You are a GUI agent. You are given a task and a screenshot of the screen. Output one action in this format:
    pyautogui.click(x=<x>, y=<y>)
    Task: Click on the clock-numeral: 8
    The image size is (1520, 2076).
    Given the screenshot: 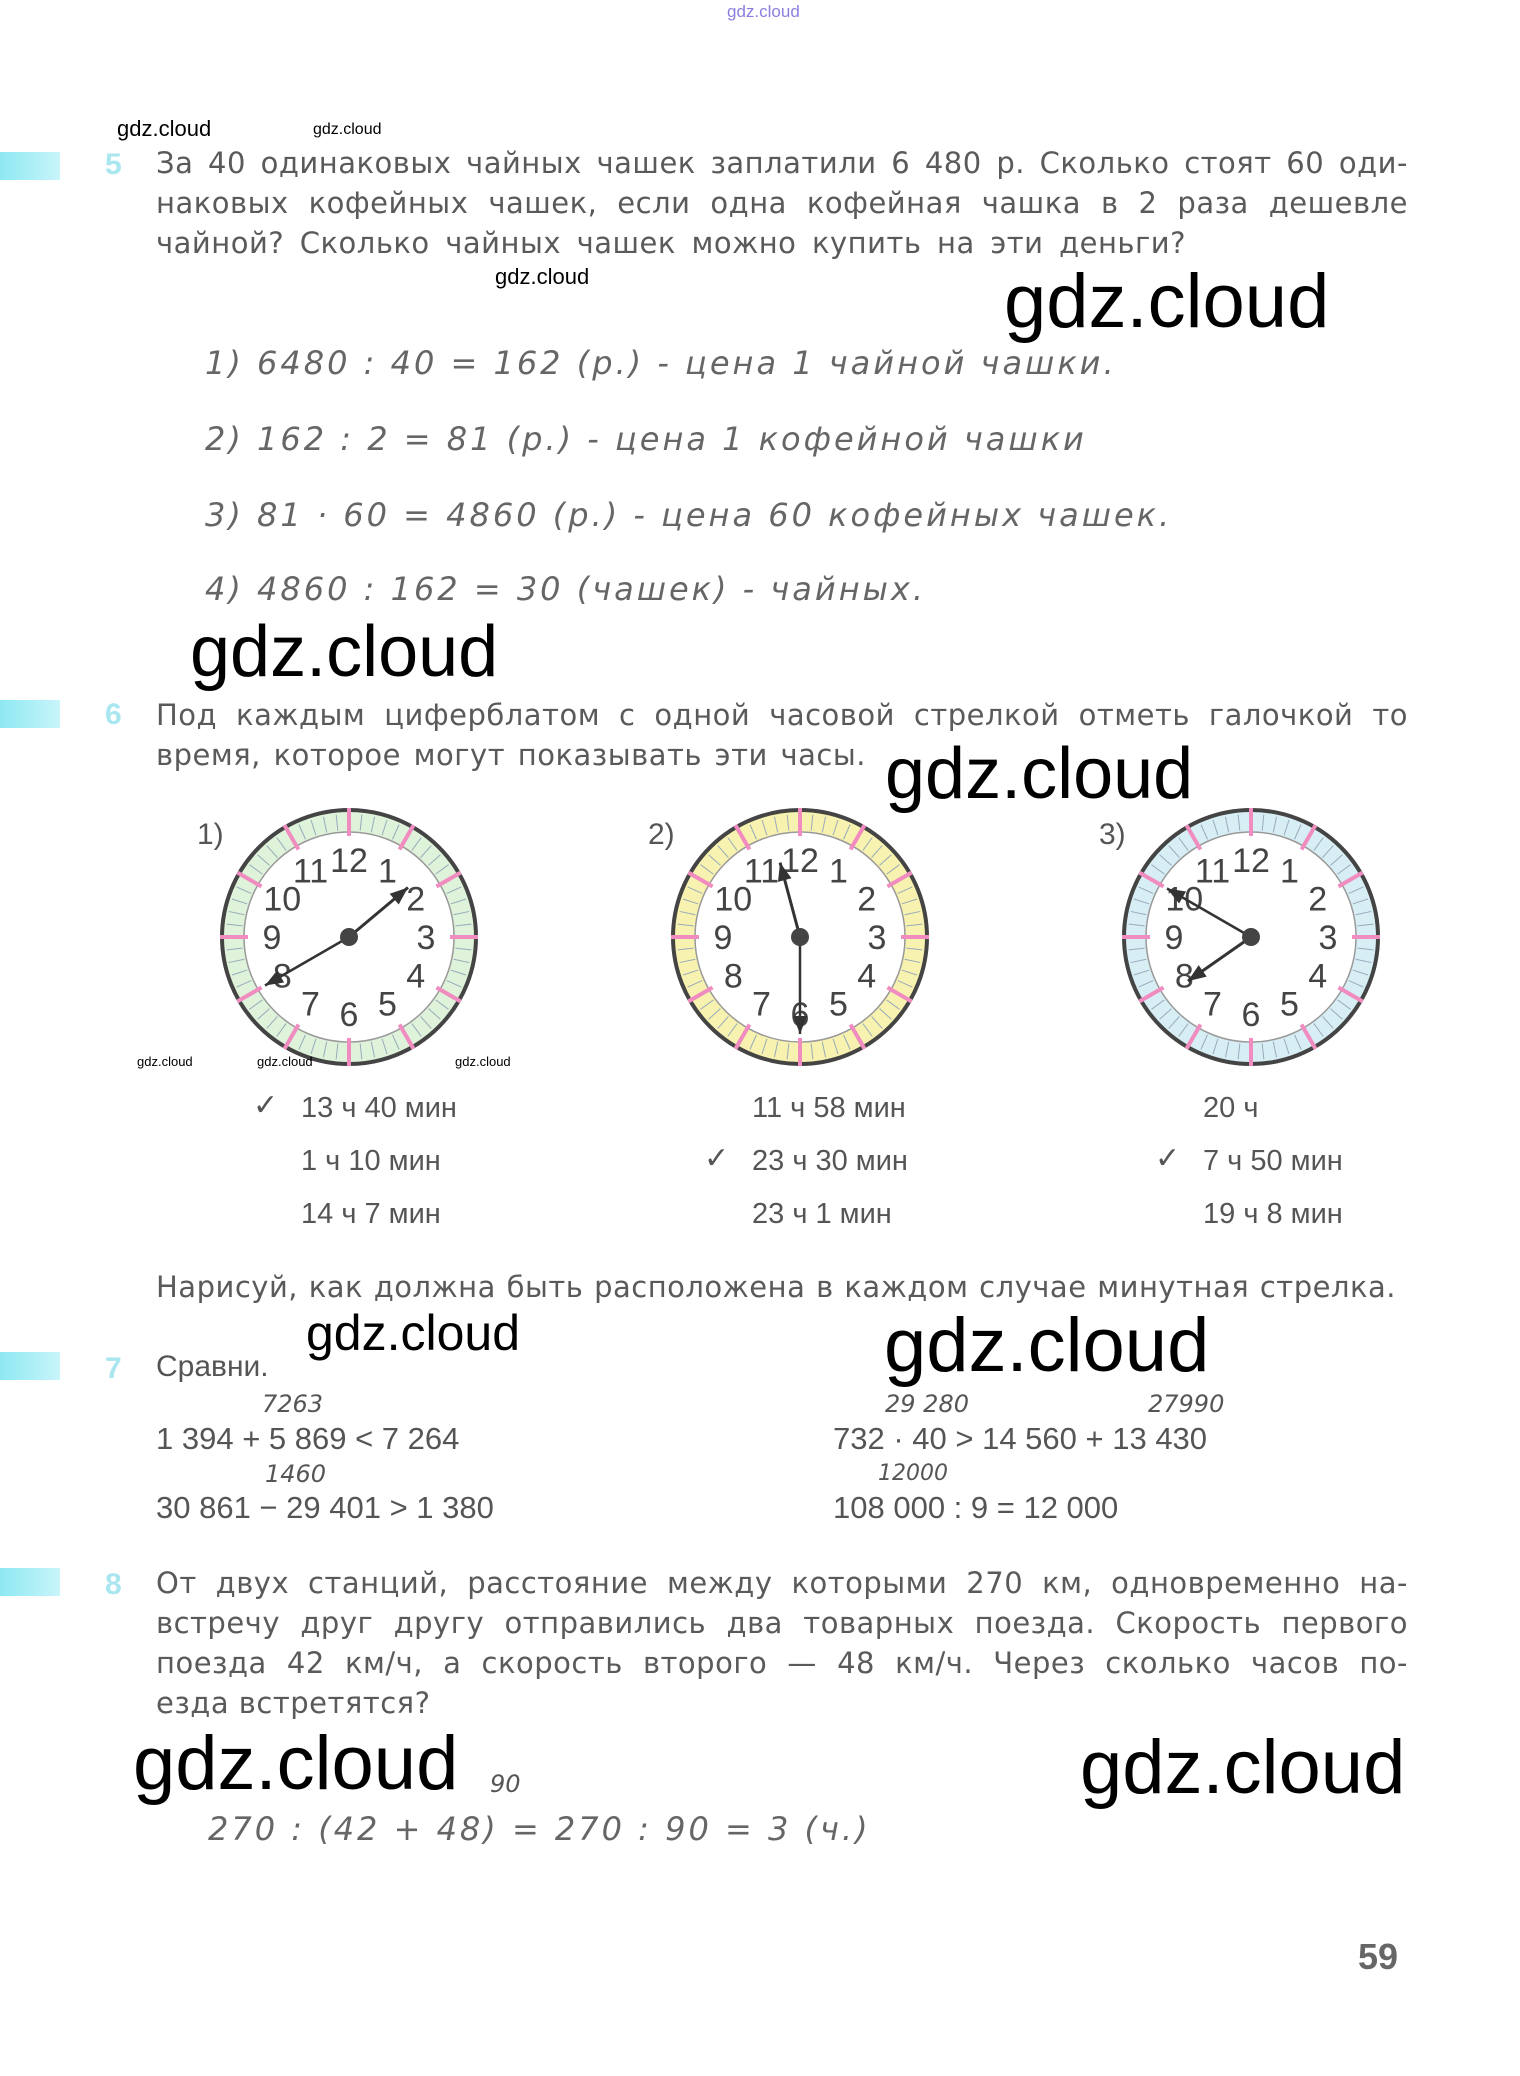 What is the action you would take?
    pyautogui.click(x=1184, y=977)
    